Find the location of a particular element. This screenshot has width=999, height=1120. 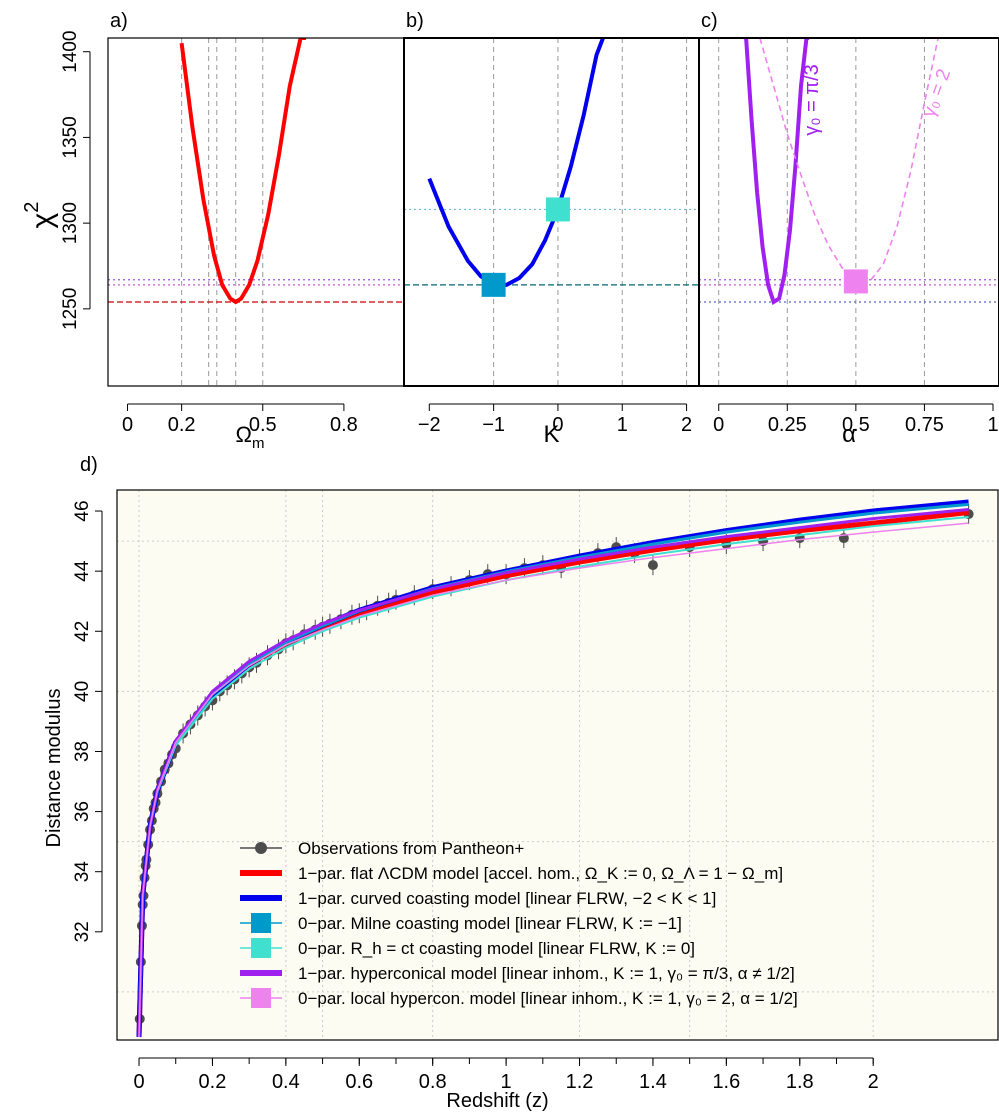

x-axis-label-subscript: m is located at coordinates (258, 443).